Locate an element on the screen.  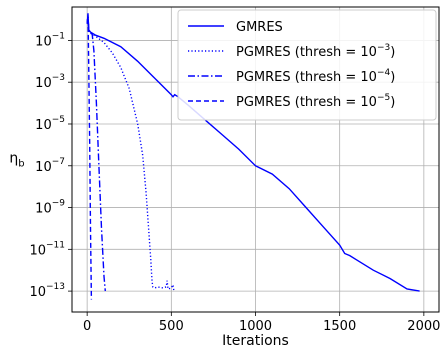
y-tick-label-exp: −11 is located at coordinates (55, 245).